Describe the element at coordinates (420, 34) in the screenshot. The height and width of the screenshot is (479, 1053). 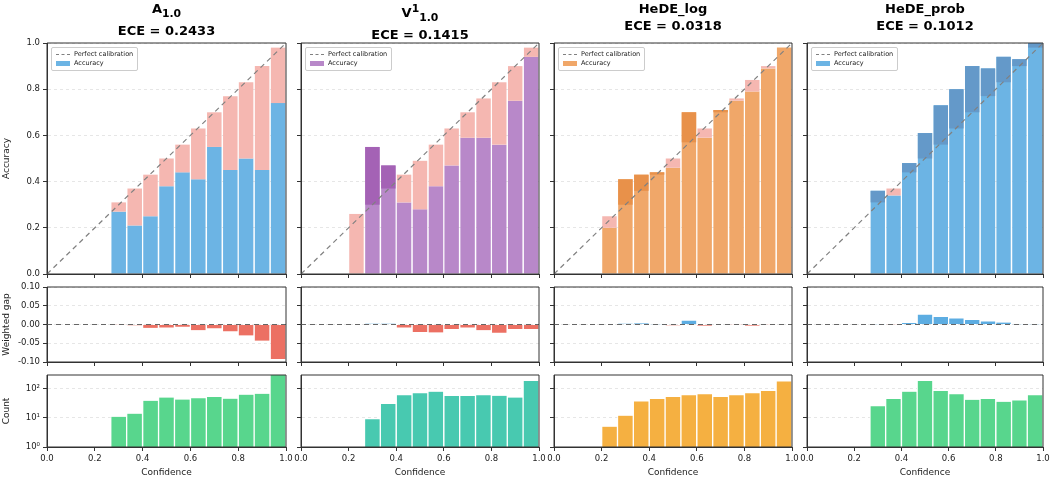
I see `chart-subtitle: ECE = 0.1415` at that location.